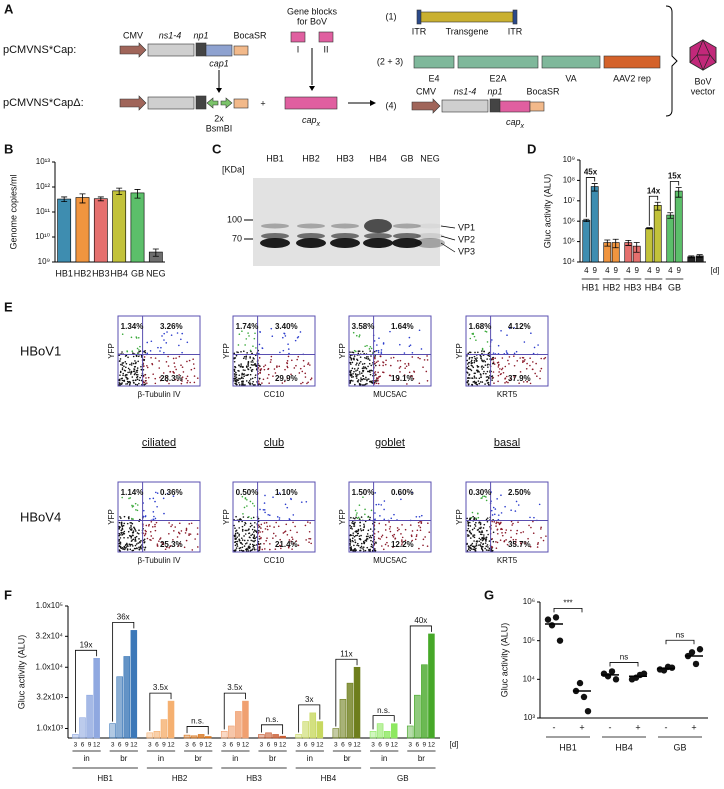 The image size is (724, 789). Describe the element at coordinates (591, 287) in the screenshot. I see `x-tick-label: HB1` at that location.